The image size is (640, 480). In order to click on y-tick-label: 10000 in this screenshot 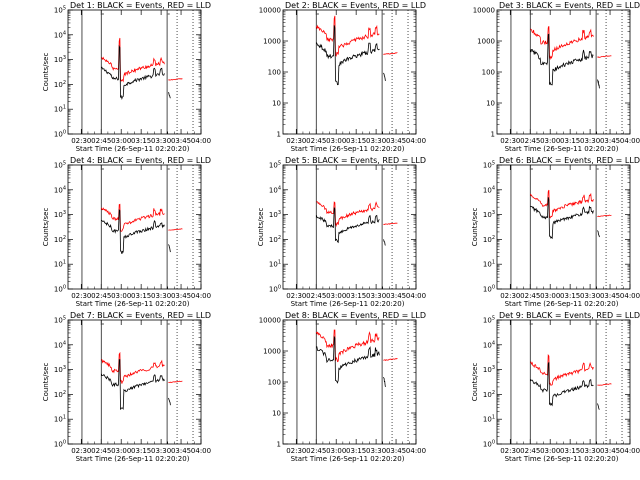, I will do `click(270, 321)`.